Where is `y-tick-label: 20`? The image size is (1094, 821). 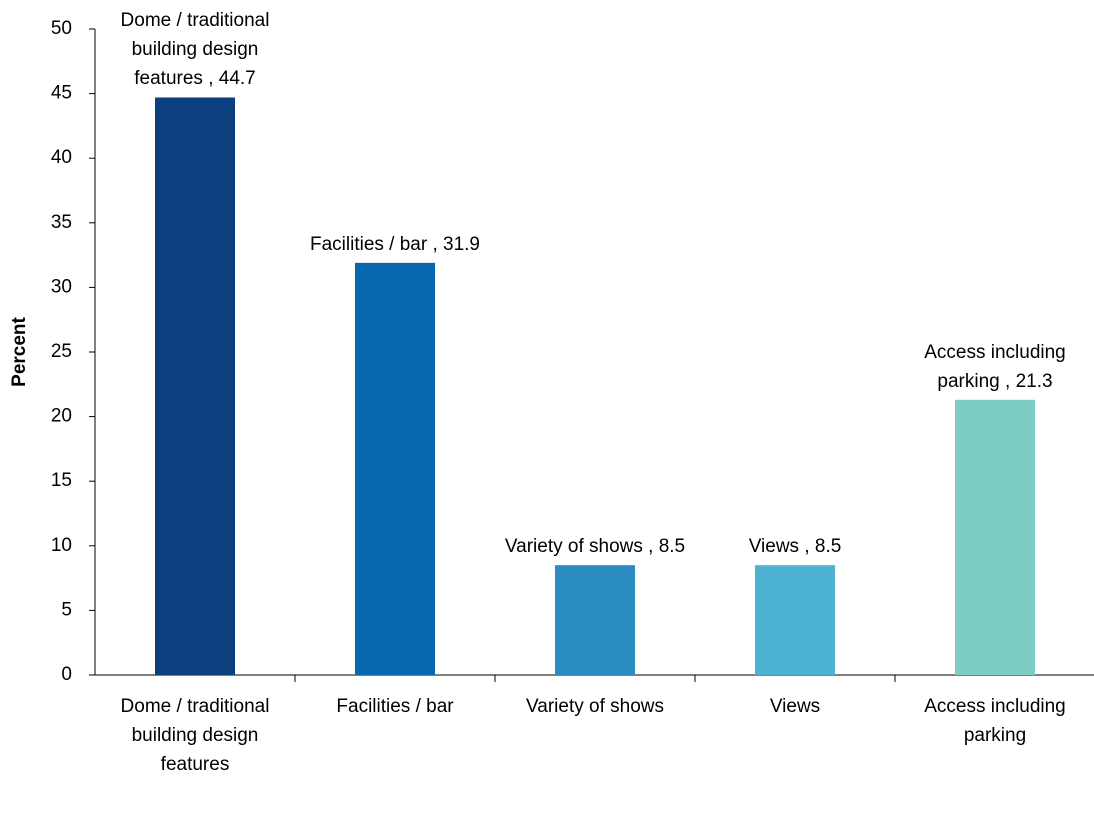
y-tick-label: 20 is located at coordinates (61, 416).